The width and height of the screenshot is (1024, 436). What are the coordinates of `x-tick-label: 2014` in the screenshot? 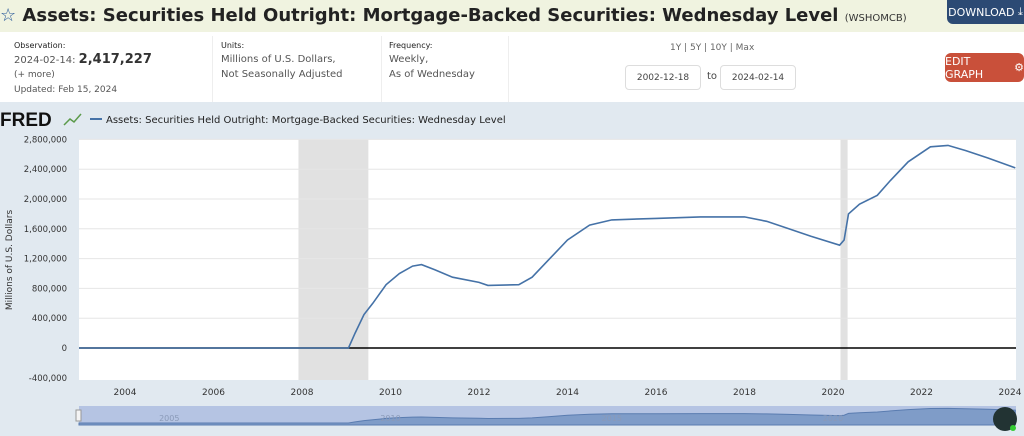 It's located at (567, 393).